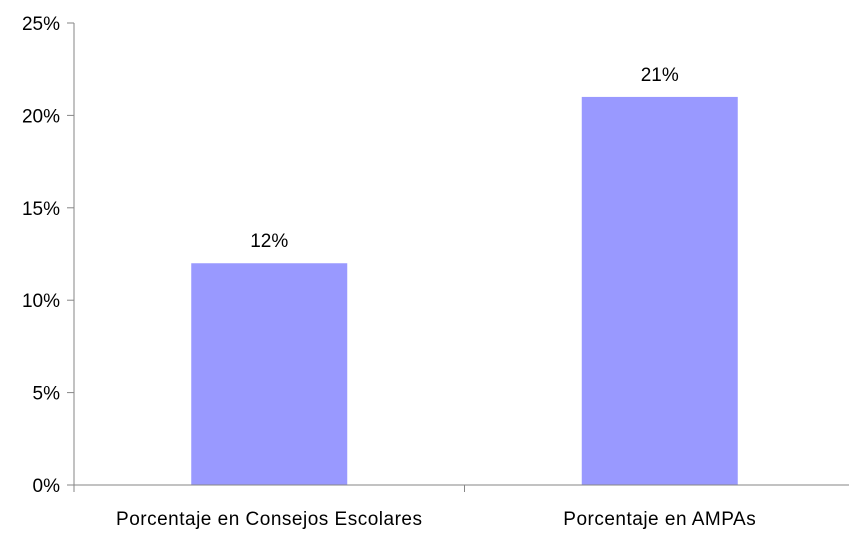 This screenshot has width=849, height=535. I want to click on data-label-2: 21%, so click(660, 75).